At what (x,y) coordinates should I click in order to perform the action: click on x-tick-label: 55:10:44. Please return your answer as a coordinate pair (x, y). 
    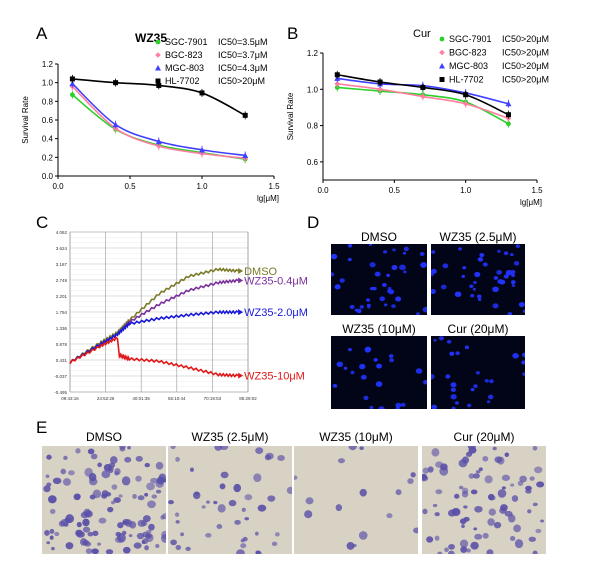
    Looking at the image, I should click on (177, 398).